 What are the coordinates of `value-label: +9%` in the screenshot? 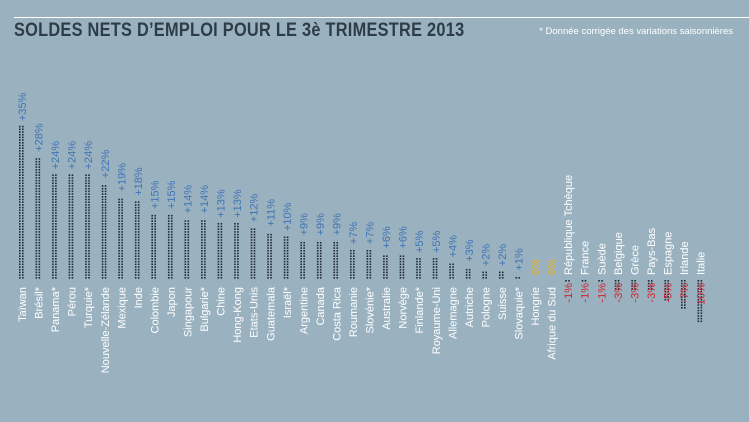 It's located at (304, 224).